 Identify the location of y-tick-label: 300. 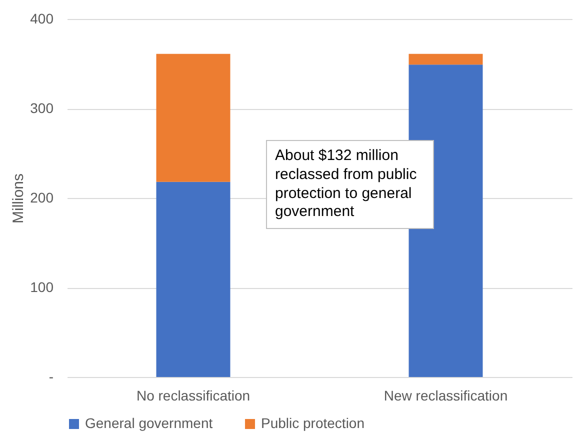
(42, 108).